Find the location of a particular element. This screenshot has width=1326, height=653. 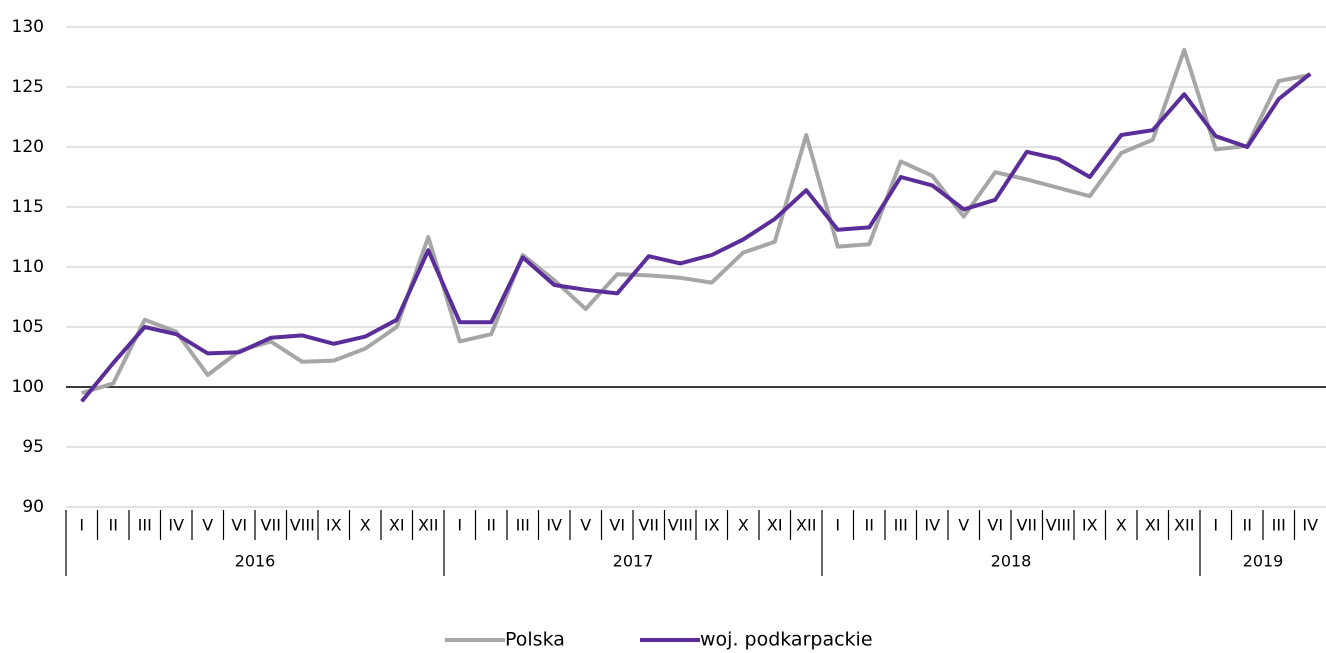

y-tick-label: 105 is located at coordinates (28, 327).